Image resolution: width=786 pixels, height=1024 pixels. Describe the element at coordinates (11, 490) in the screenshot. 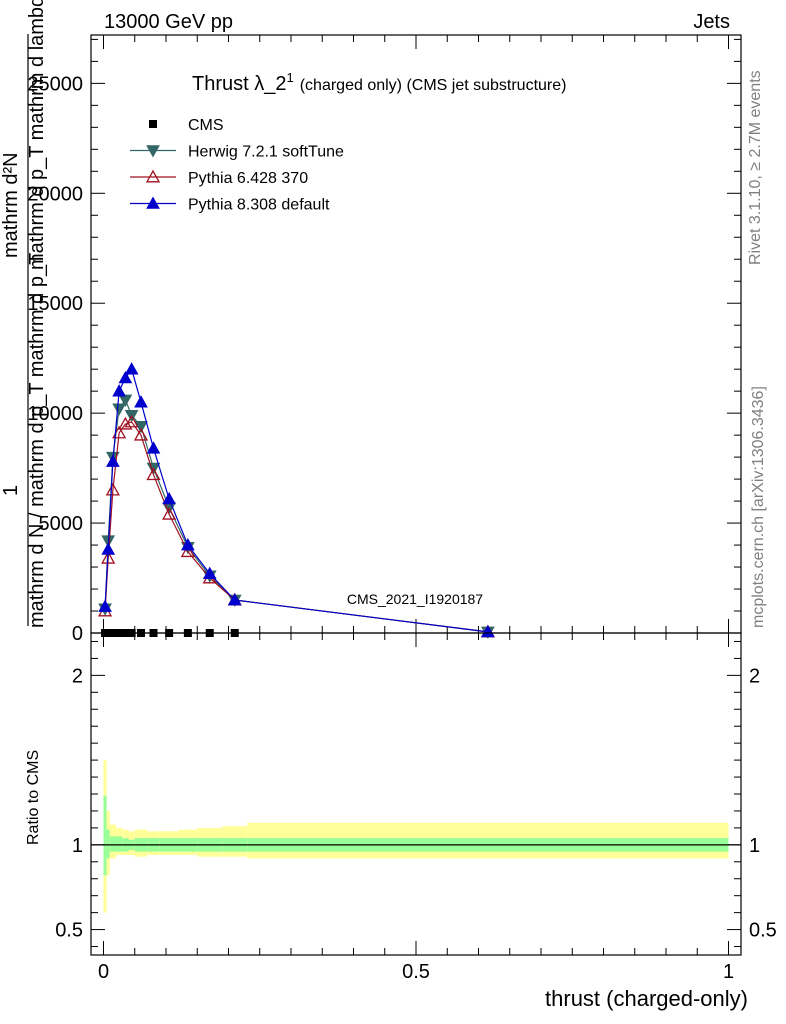

I see `ylabel-line-3: 1` at that location.